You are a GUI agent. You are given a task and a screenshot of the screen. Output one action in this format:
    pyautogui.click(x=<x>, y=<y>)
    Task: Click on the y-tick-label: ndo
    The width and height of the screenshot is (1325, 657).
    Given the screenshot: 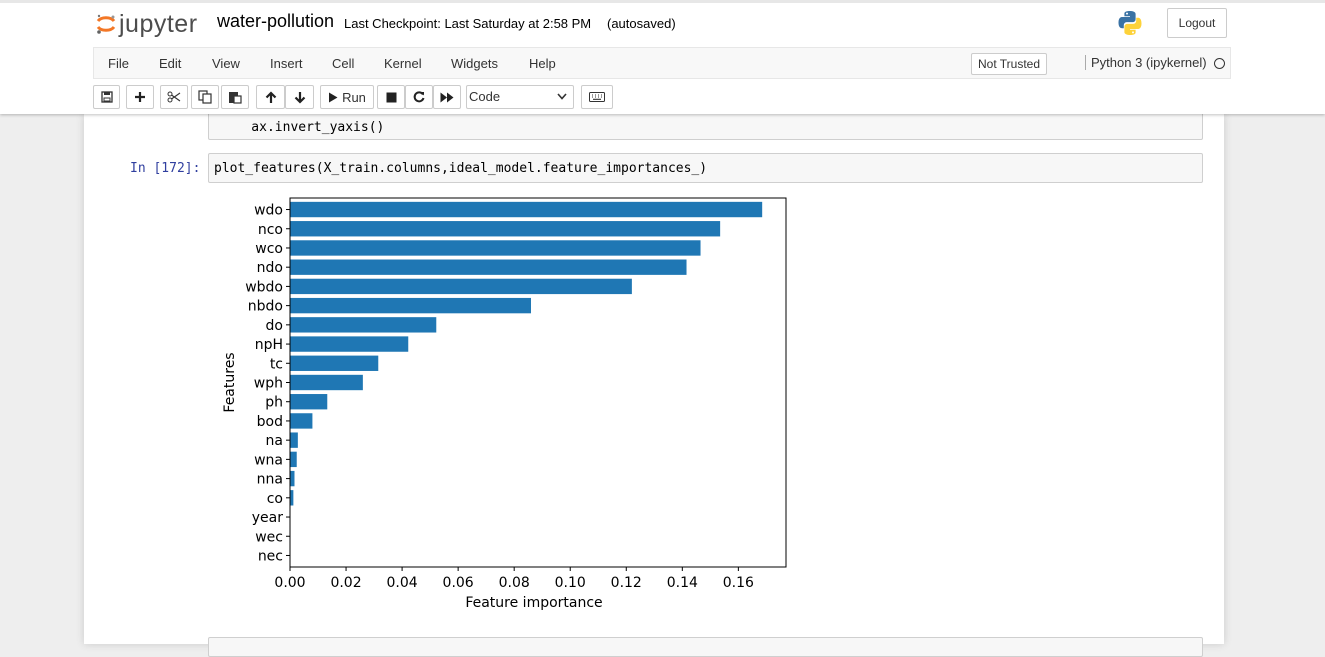 What is the action you would take?
    pyautogui.click(x=270, y=268)
    